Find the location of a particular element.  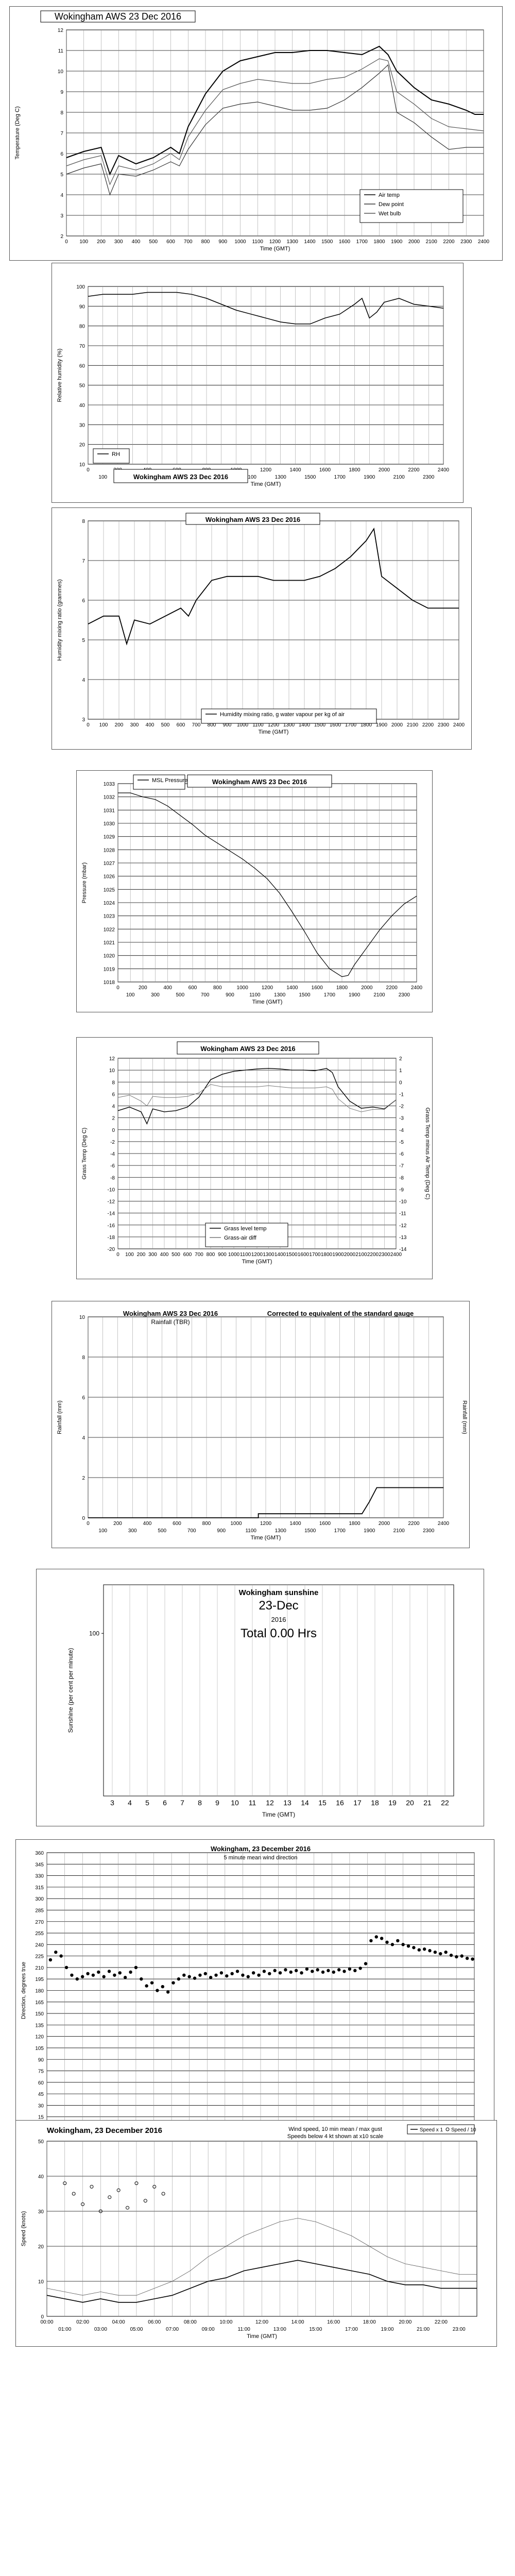

y-tick-label: 4 is located at coordinates (83, 1438).